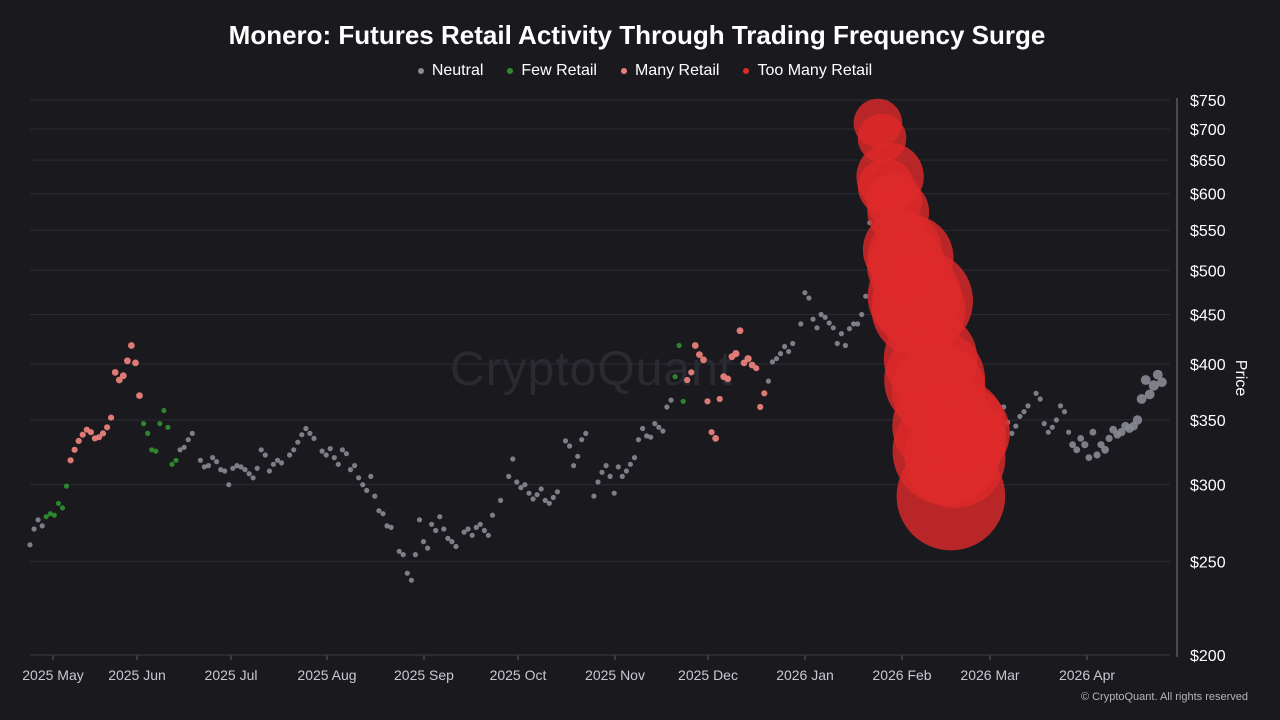 The width and height of the screenshot is (1280, 720). What do you see at coordinates (1240, 378) in the screenshot?
I see `y-axis-title: Price` at bounding box center [1240, 378].